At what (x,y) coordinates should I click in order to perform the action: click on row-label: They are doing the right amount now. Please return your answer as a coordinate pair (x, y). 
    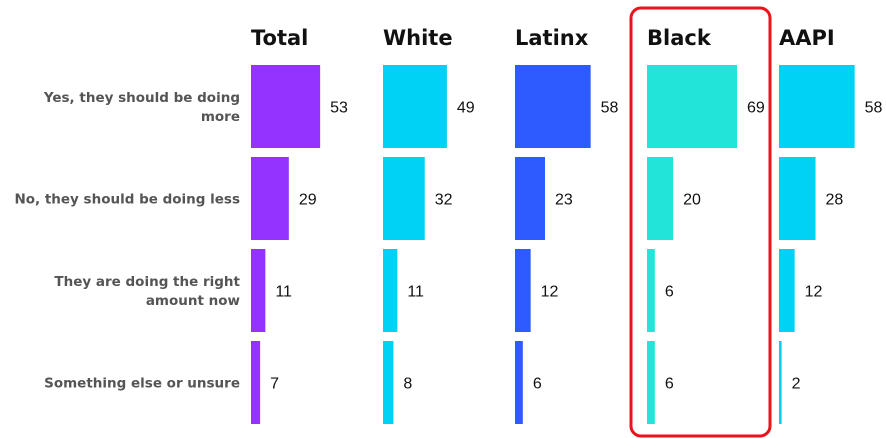
    Looking at the image, I should click on (147, 291).